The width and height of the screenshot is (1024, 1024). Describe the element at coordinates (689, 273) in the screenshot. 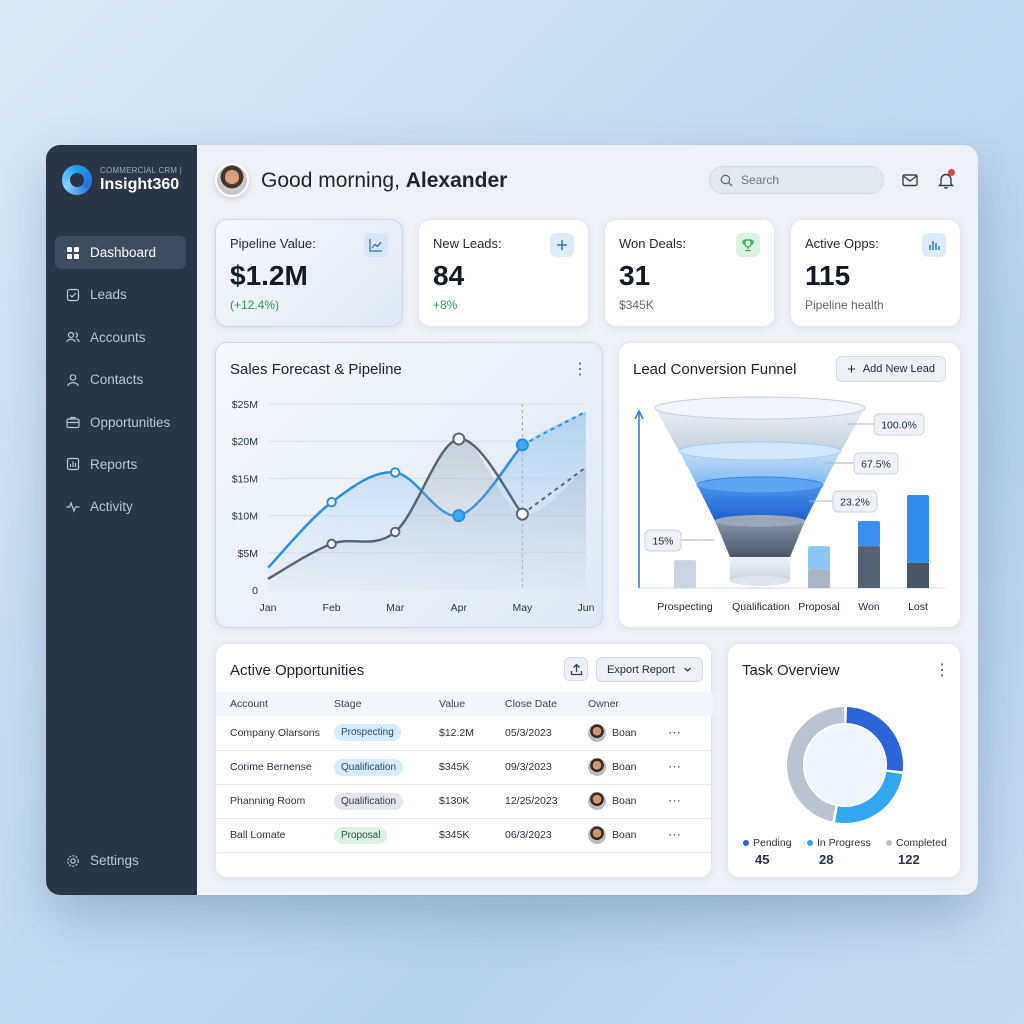

I see `kpi-card-won-deals: Won Deals: 31 $345K` at that location.